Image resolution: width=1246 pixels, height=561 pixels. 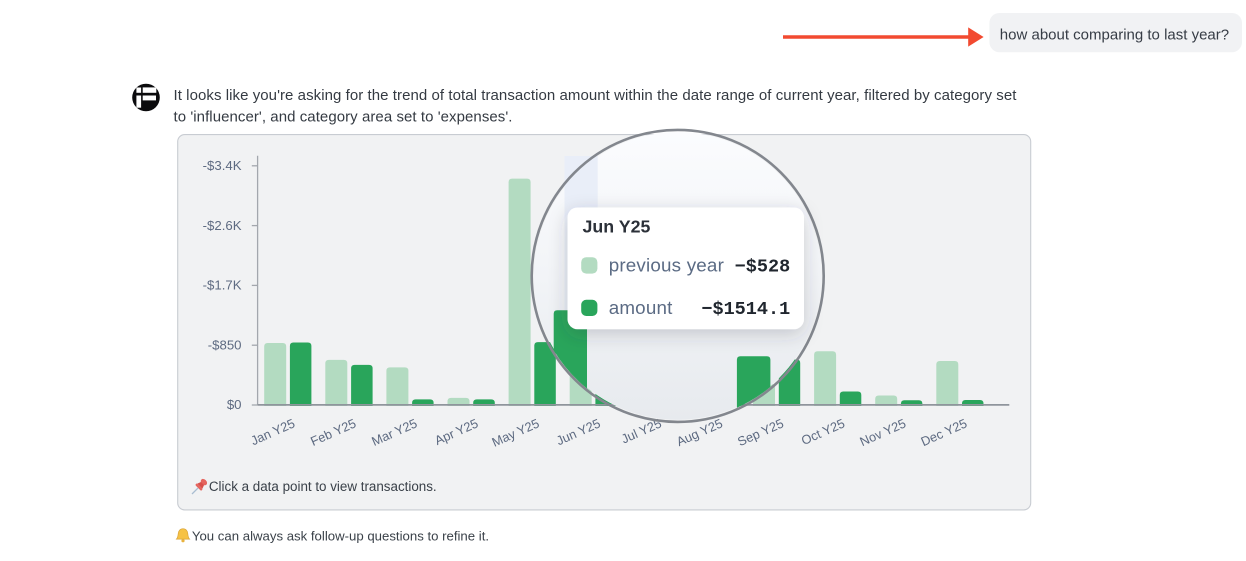 I want to click on svg-text: Jun Y25, so click(x=617, y=226).